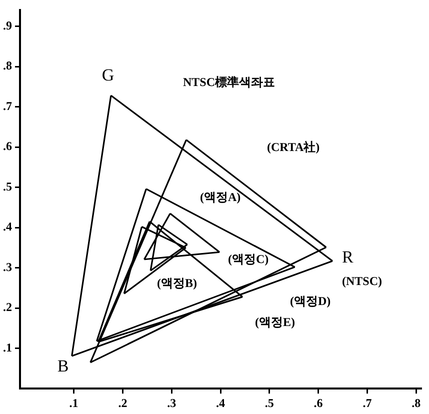  Describe the element at coordinates (7, 105) in the screenshot. I see `y-tick-label: .7` at that location.